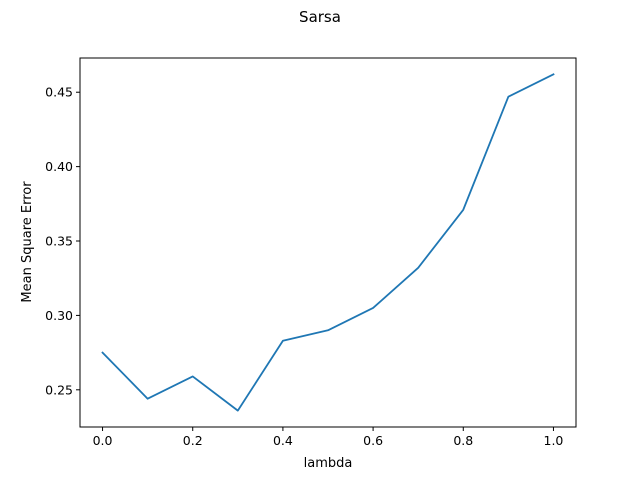  I want to click on x-tick-label: 0.6, so click(373, 440).